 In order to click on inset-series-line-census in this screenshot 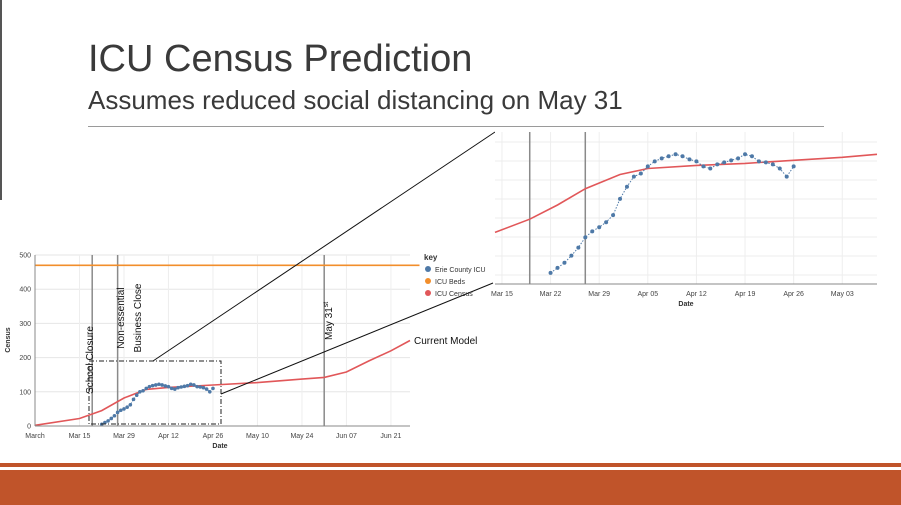, I will do `click(686, 193)`.